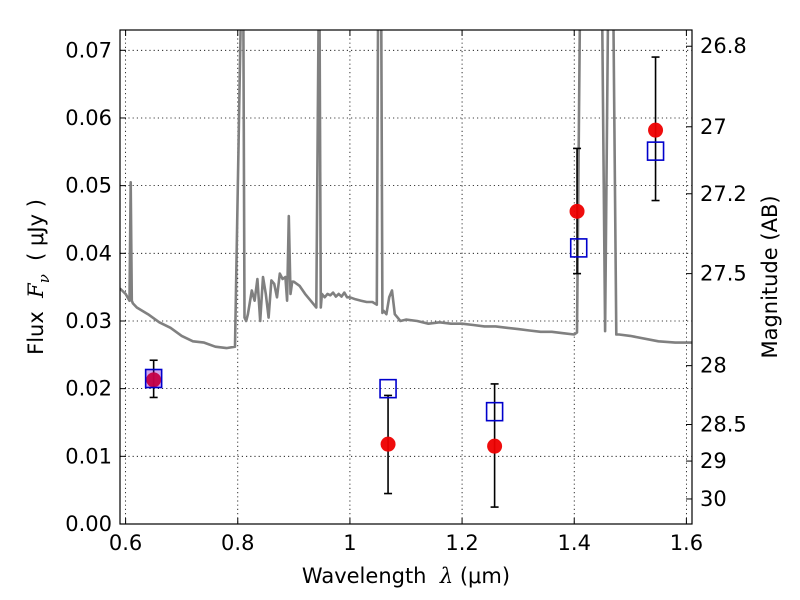 Image resolution: width=800 pixels, height=600 pixels. I want to click on y-tick-label: 0.06, so click(88, 118).